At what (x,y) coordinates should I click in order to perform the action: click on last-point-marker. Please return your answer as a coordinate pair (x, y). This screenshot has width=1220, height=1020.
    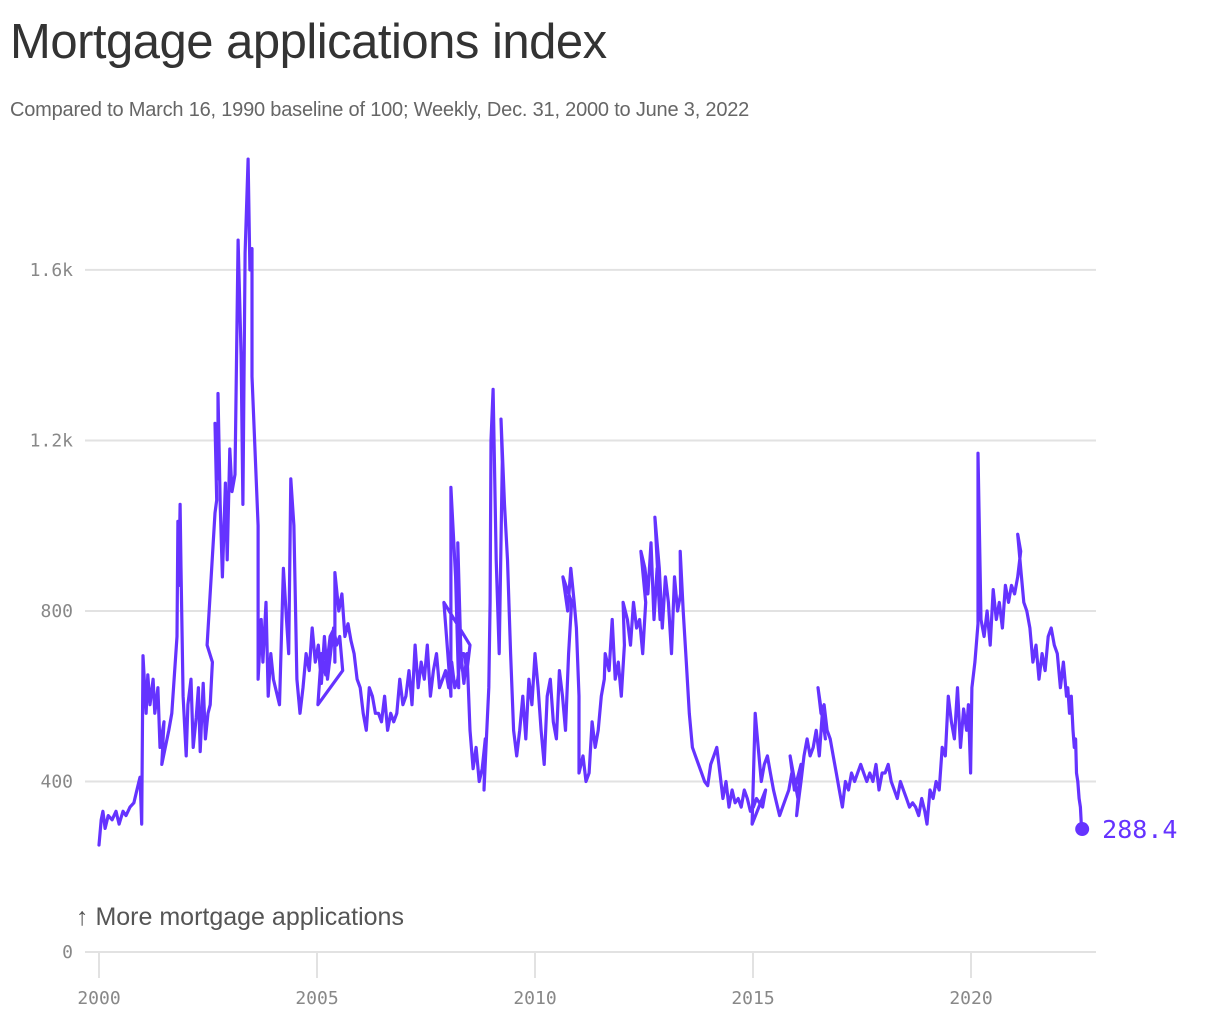
    Looking at the image, I should click on (1082, 829).